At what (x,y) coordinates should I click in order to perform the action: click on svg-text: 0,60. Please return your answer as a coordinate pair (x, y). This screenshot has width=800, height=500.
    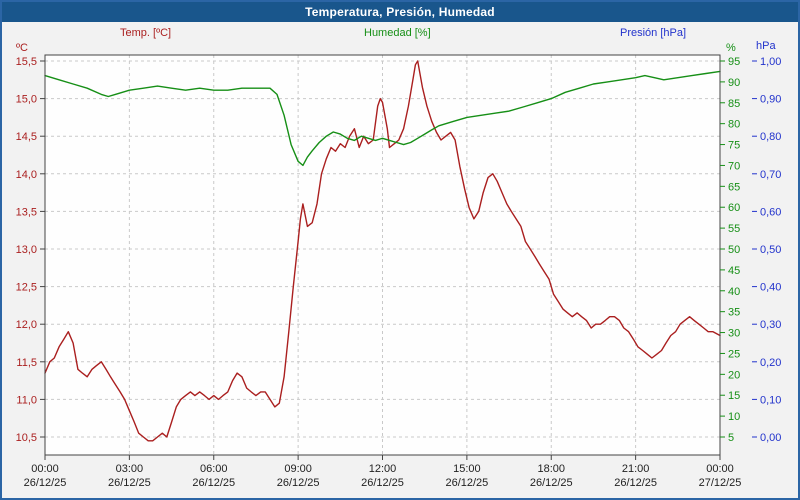
    Looking at the image, I should click on (770, 212).